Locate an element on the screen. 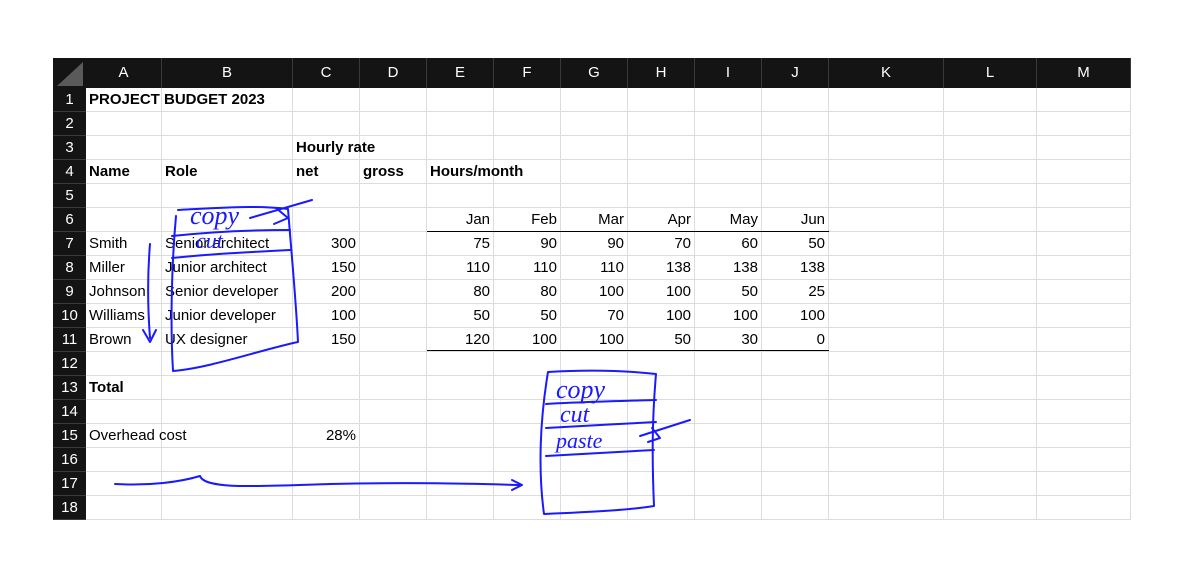 Image resolution: width=1186 pixels, height=576 pixels. cell-f13 is located at coordinates (527, 388).